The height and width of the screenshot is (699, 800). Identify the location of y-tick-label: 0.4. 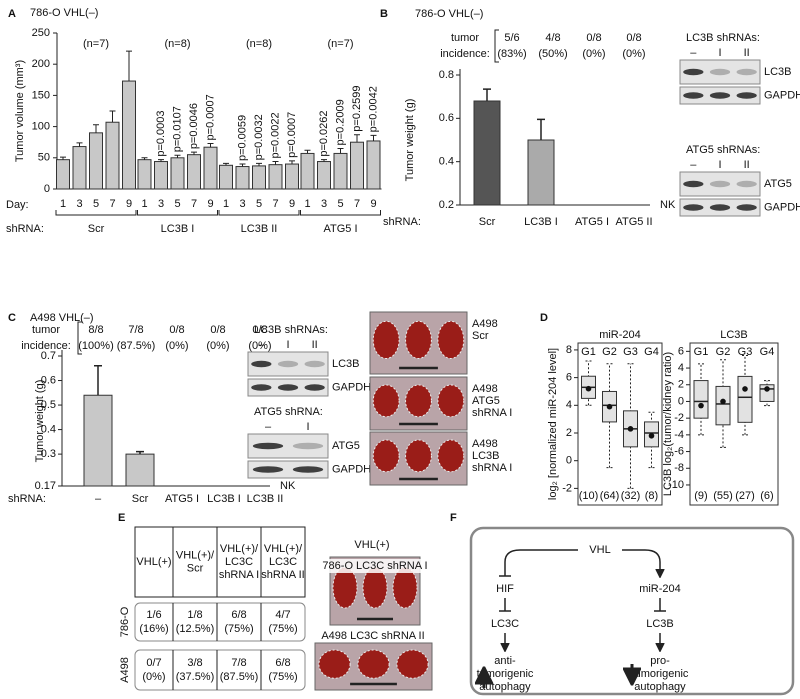
(446, 162).